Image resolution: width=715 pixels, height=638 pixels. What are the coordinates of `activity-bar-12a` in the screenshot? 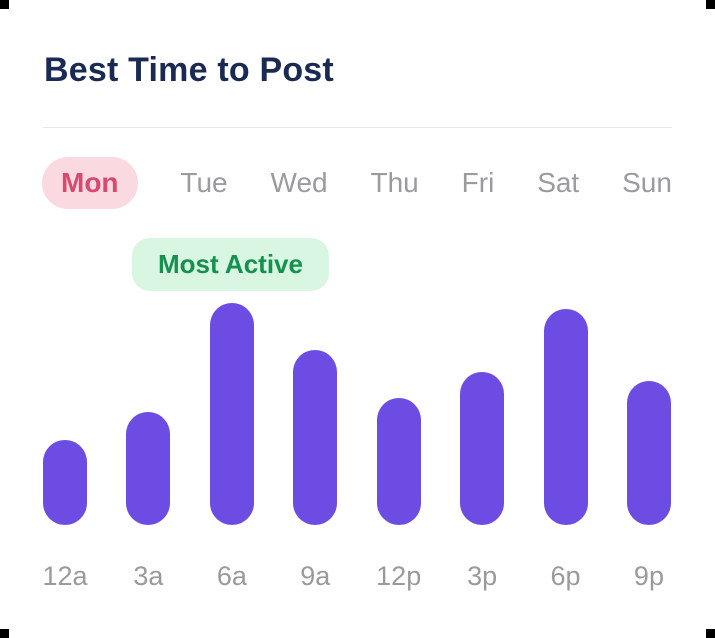 It's located at (65, 482).